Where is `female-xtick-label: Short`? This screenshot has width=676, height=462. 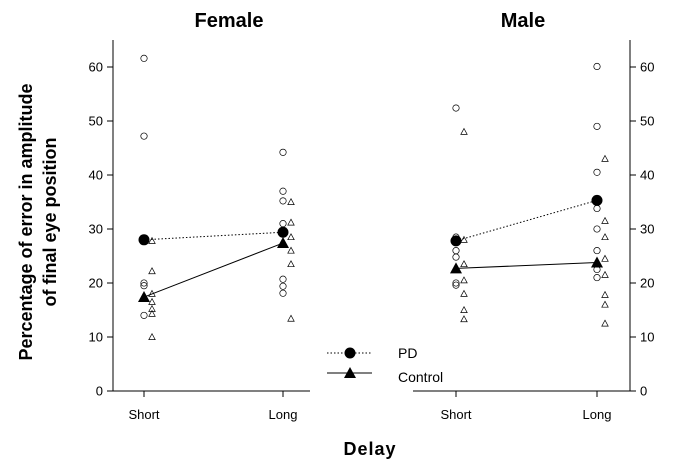 female-xtick-label: Short is located at coordinates (143, 414).